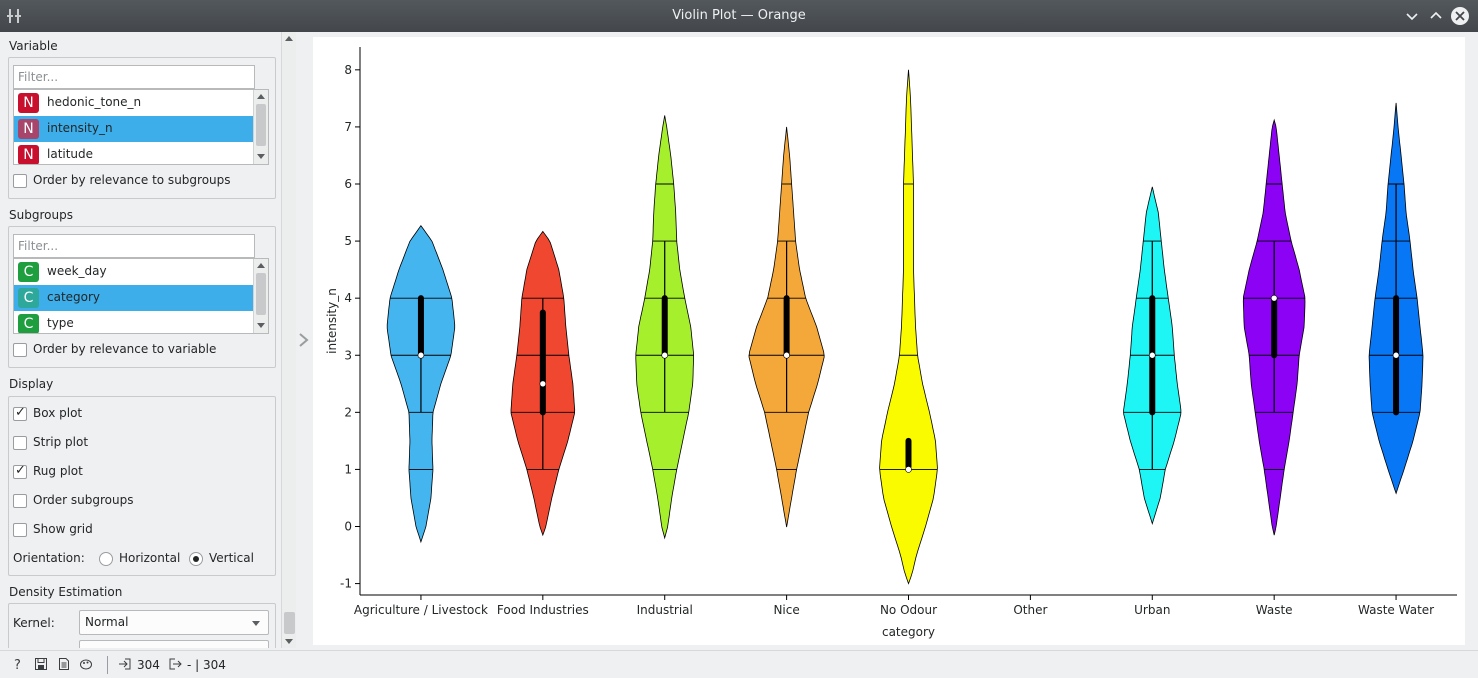 The width and height of the screenshot is (1478, 678). Describe the element at coordinates (348, 184) in the screenshot. I see `y-tick-label: 6` at that location.